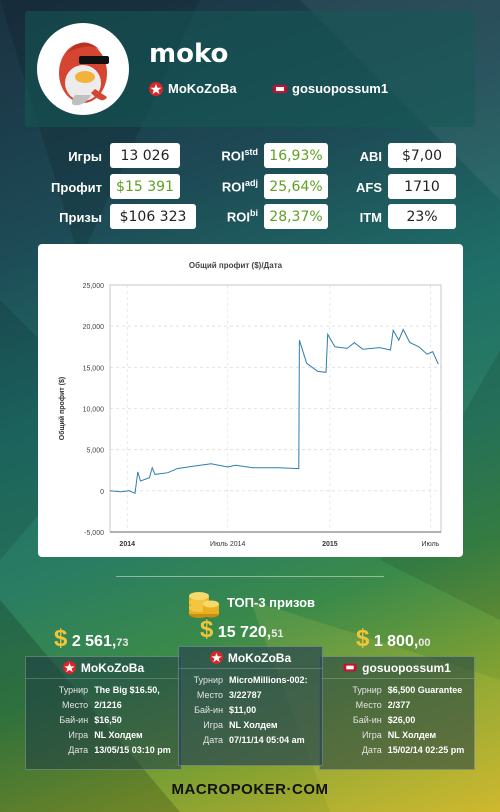  What do you see at coordinates (94, 533) in the screenshot?
I see `chart-ytick: -5,000` at bounding box center [94, 533].